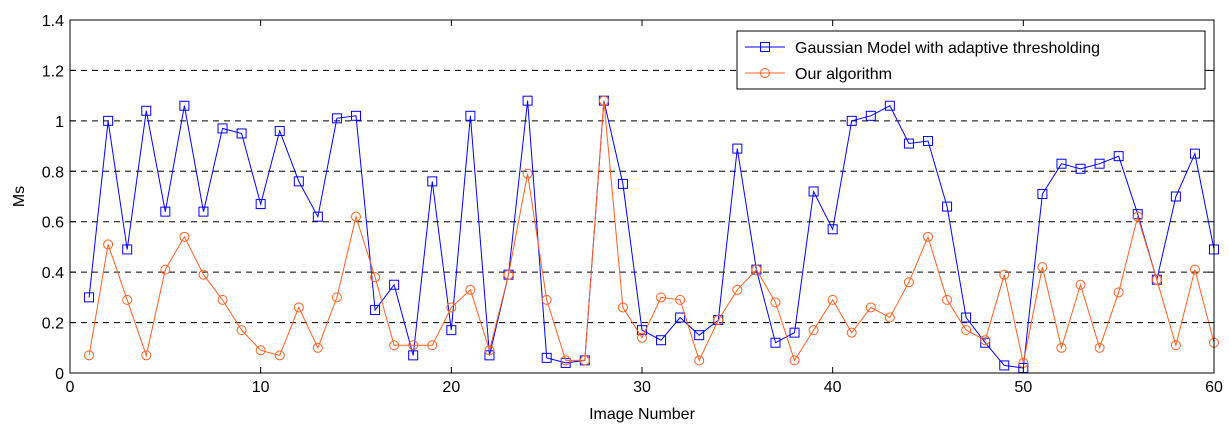 This screenshot has height=426, width=1229. What do you see at coordinates (451, 387) in the screenshot?
I see `x-tick-label: 20` at bounding box center [451, 387].